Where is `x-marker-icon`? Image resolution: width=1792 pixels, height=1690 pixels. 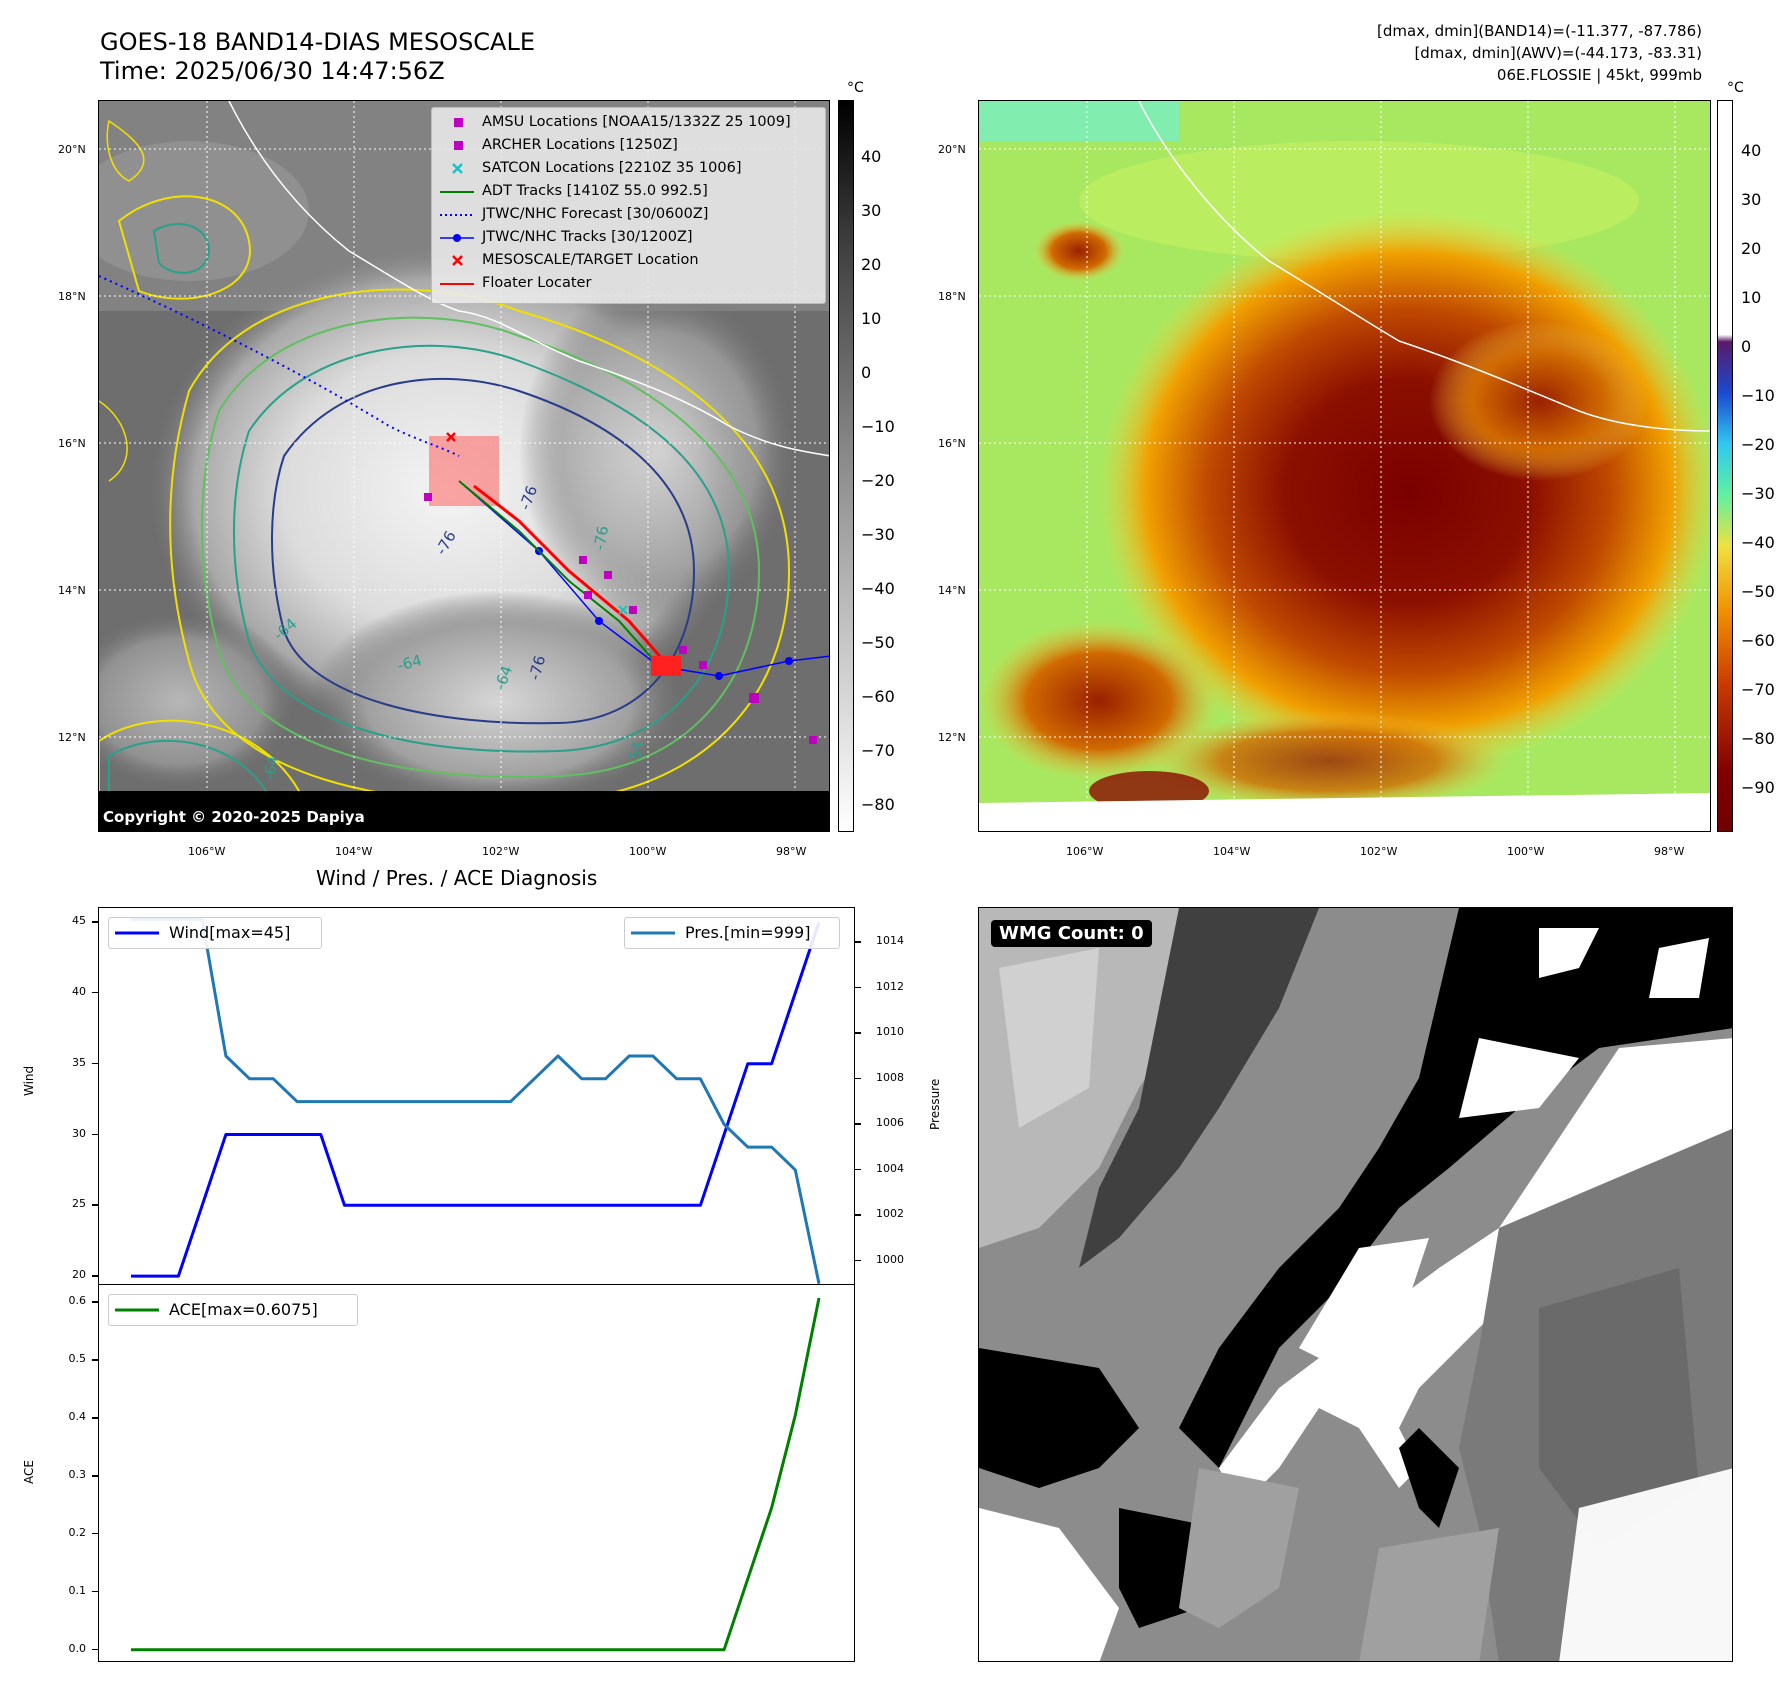 x-marker-icon is located at coordinates (457, 168).